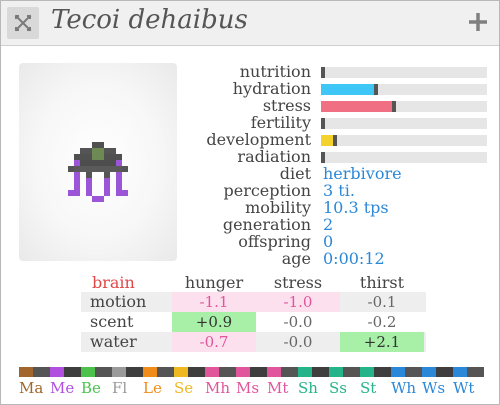 This screenshot has width=500, height=405. I want to click on gene-color-Ss, so click(335, 372).